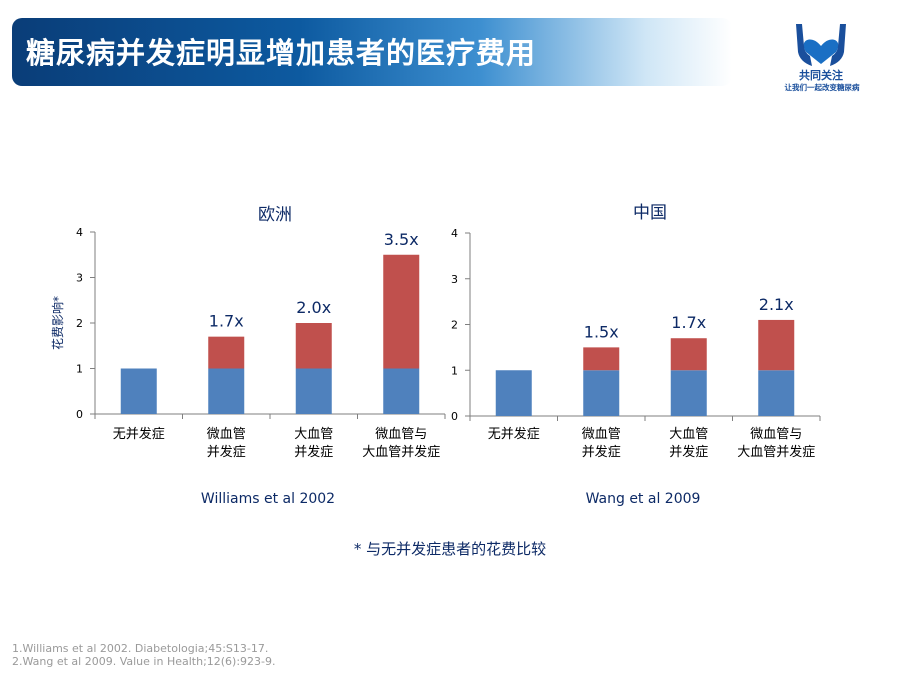 This screenshot has height=675, width=900. Describe the element at coordinates (822, 87) in the screenshot. I see `logo-subslogan: 让我们一起改变糖尿病` at that location.